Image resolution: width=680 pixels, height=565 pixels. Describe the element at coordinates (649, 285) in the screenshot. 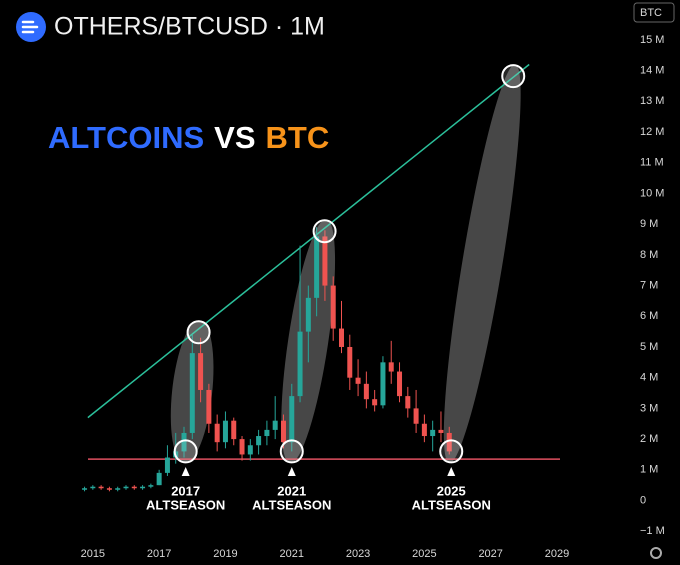

I see `y-tick-label: 7 M` at that location.